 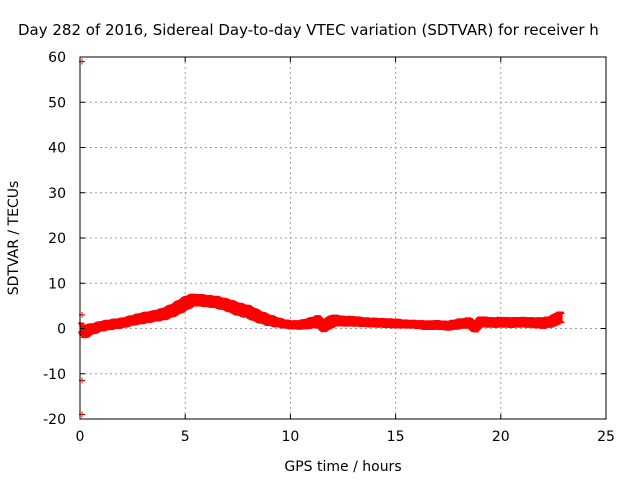 What do you see at coordinates (57, 149) in the screenshot?
I see `y-tick-label: 40` at bounding box center [57, 149].